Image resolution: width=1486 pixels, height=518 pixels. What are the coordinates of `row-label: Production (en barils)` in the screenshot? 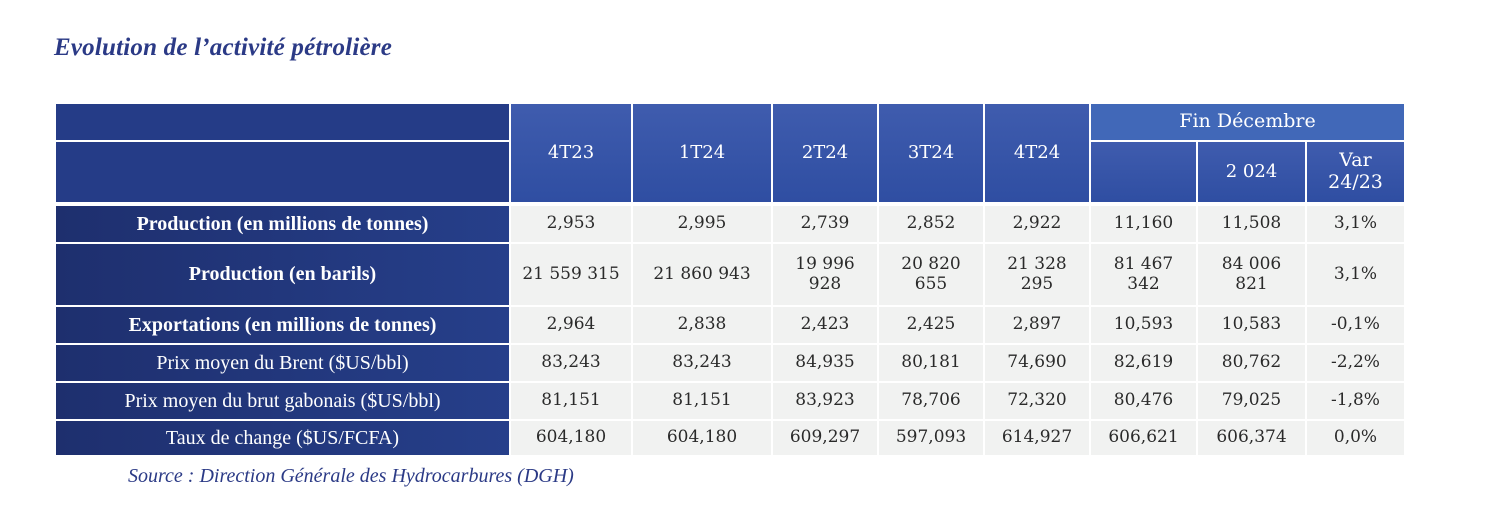 It's located at (282, 274).